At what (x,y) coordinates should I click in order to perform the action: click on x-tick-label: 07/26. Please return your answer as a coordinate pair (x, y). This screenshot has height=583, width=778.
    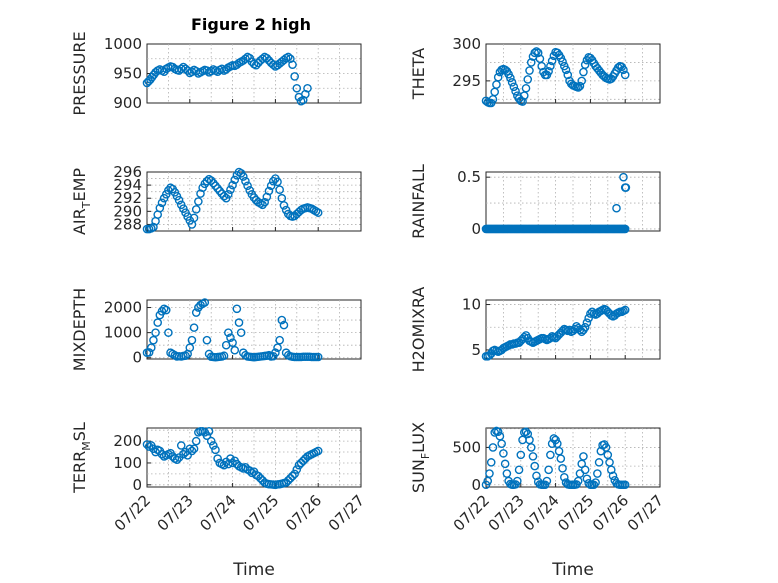
    Looking at the image, I should click on (610, 512).